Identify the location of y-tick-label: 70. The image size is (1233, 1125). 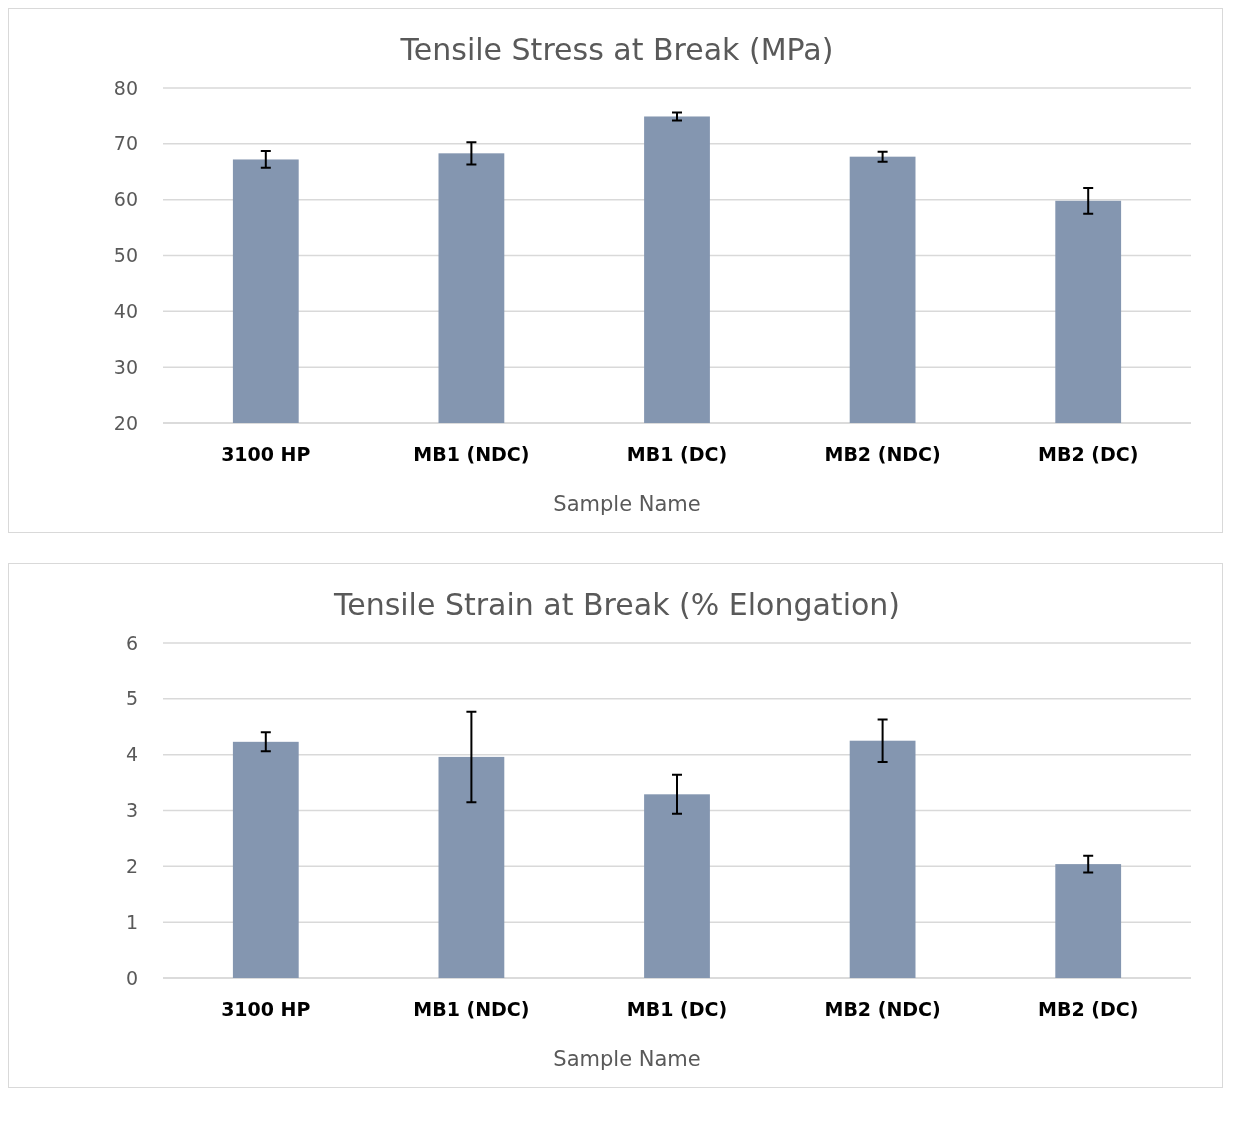
(125, 143).